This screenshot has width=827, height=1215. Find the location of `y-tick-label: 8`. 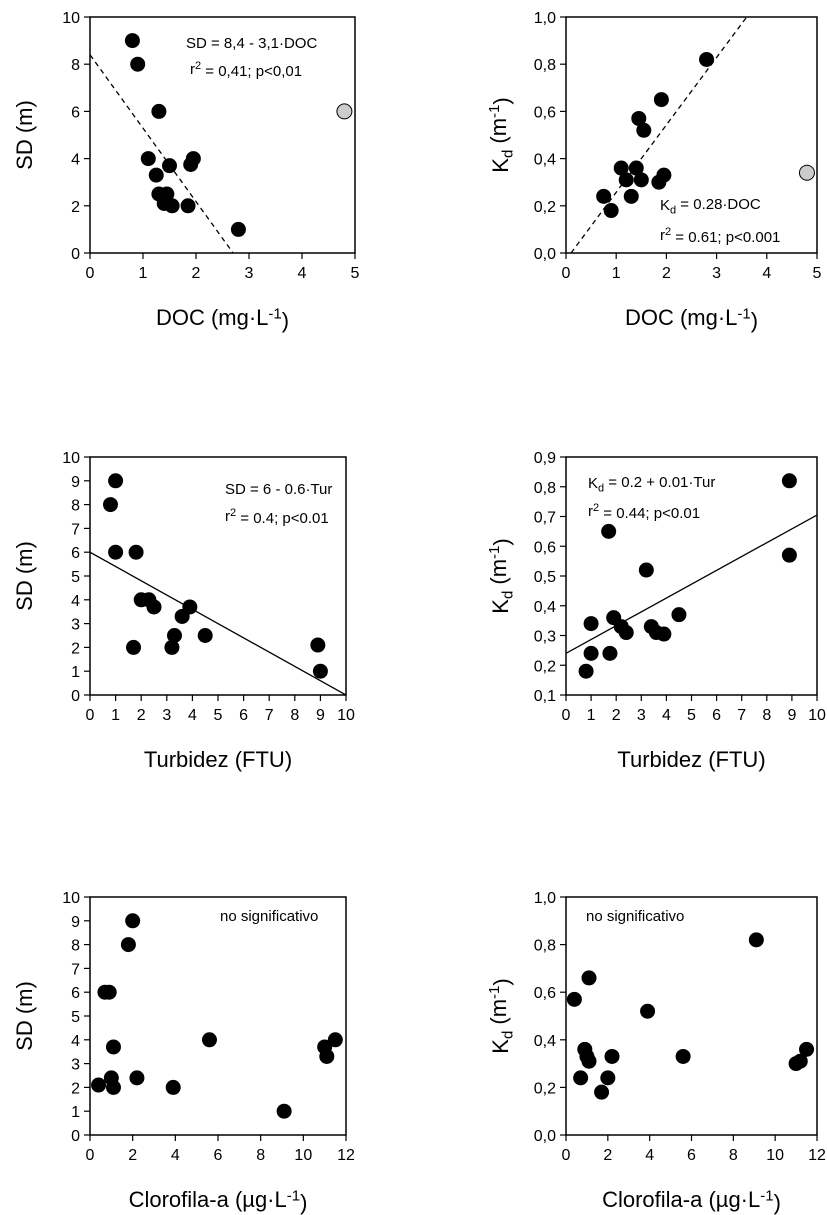

y-tick-label: 8 is located at coordinates (75, 65).